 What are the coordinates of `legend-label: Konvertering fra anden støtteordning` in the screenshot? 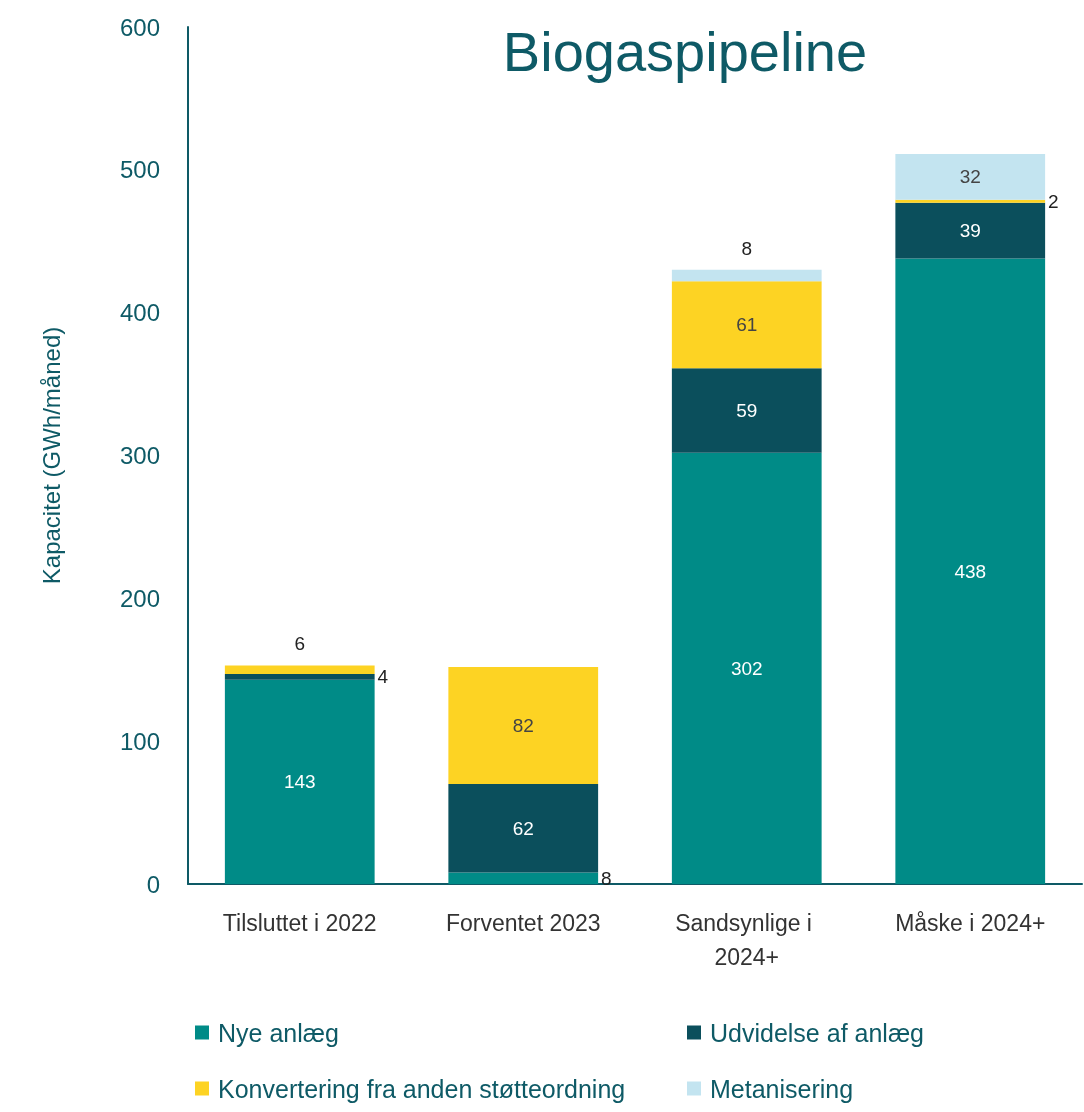 It's located at (422, 1088).